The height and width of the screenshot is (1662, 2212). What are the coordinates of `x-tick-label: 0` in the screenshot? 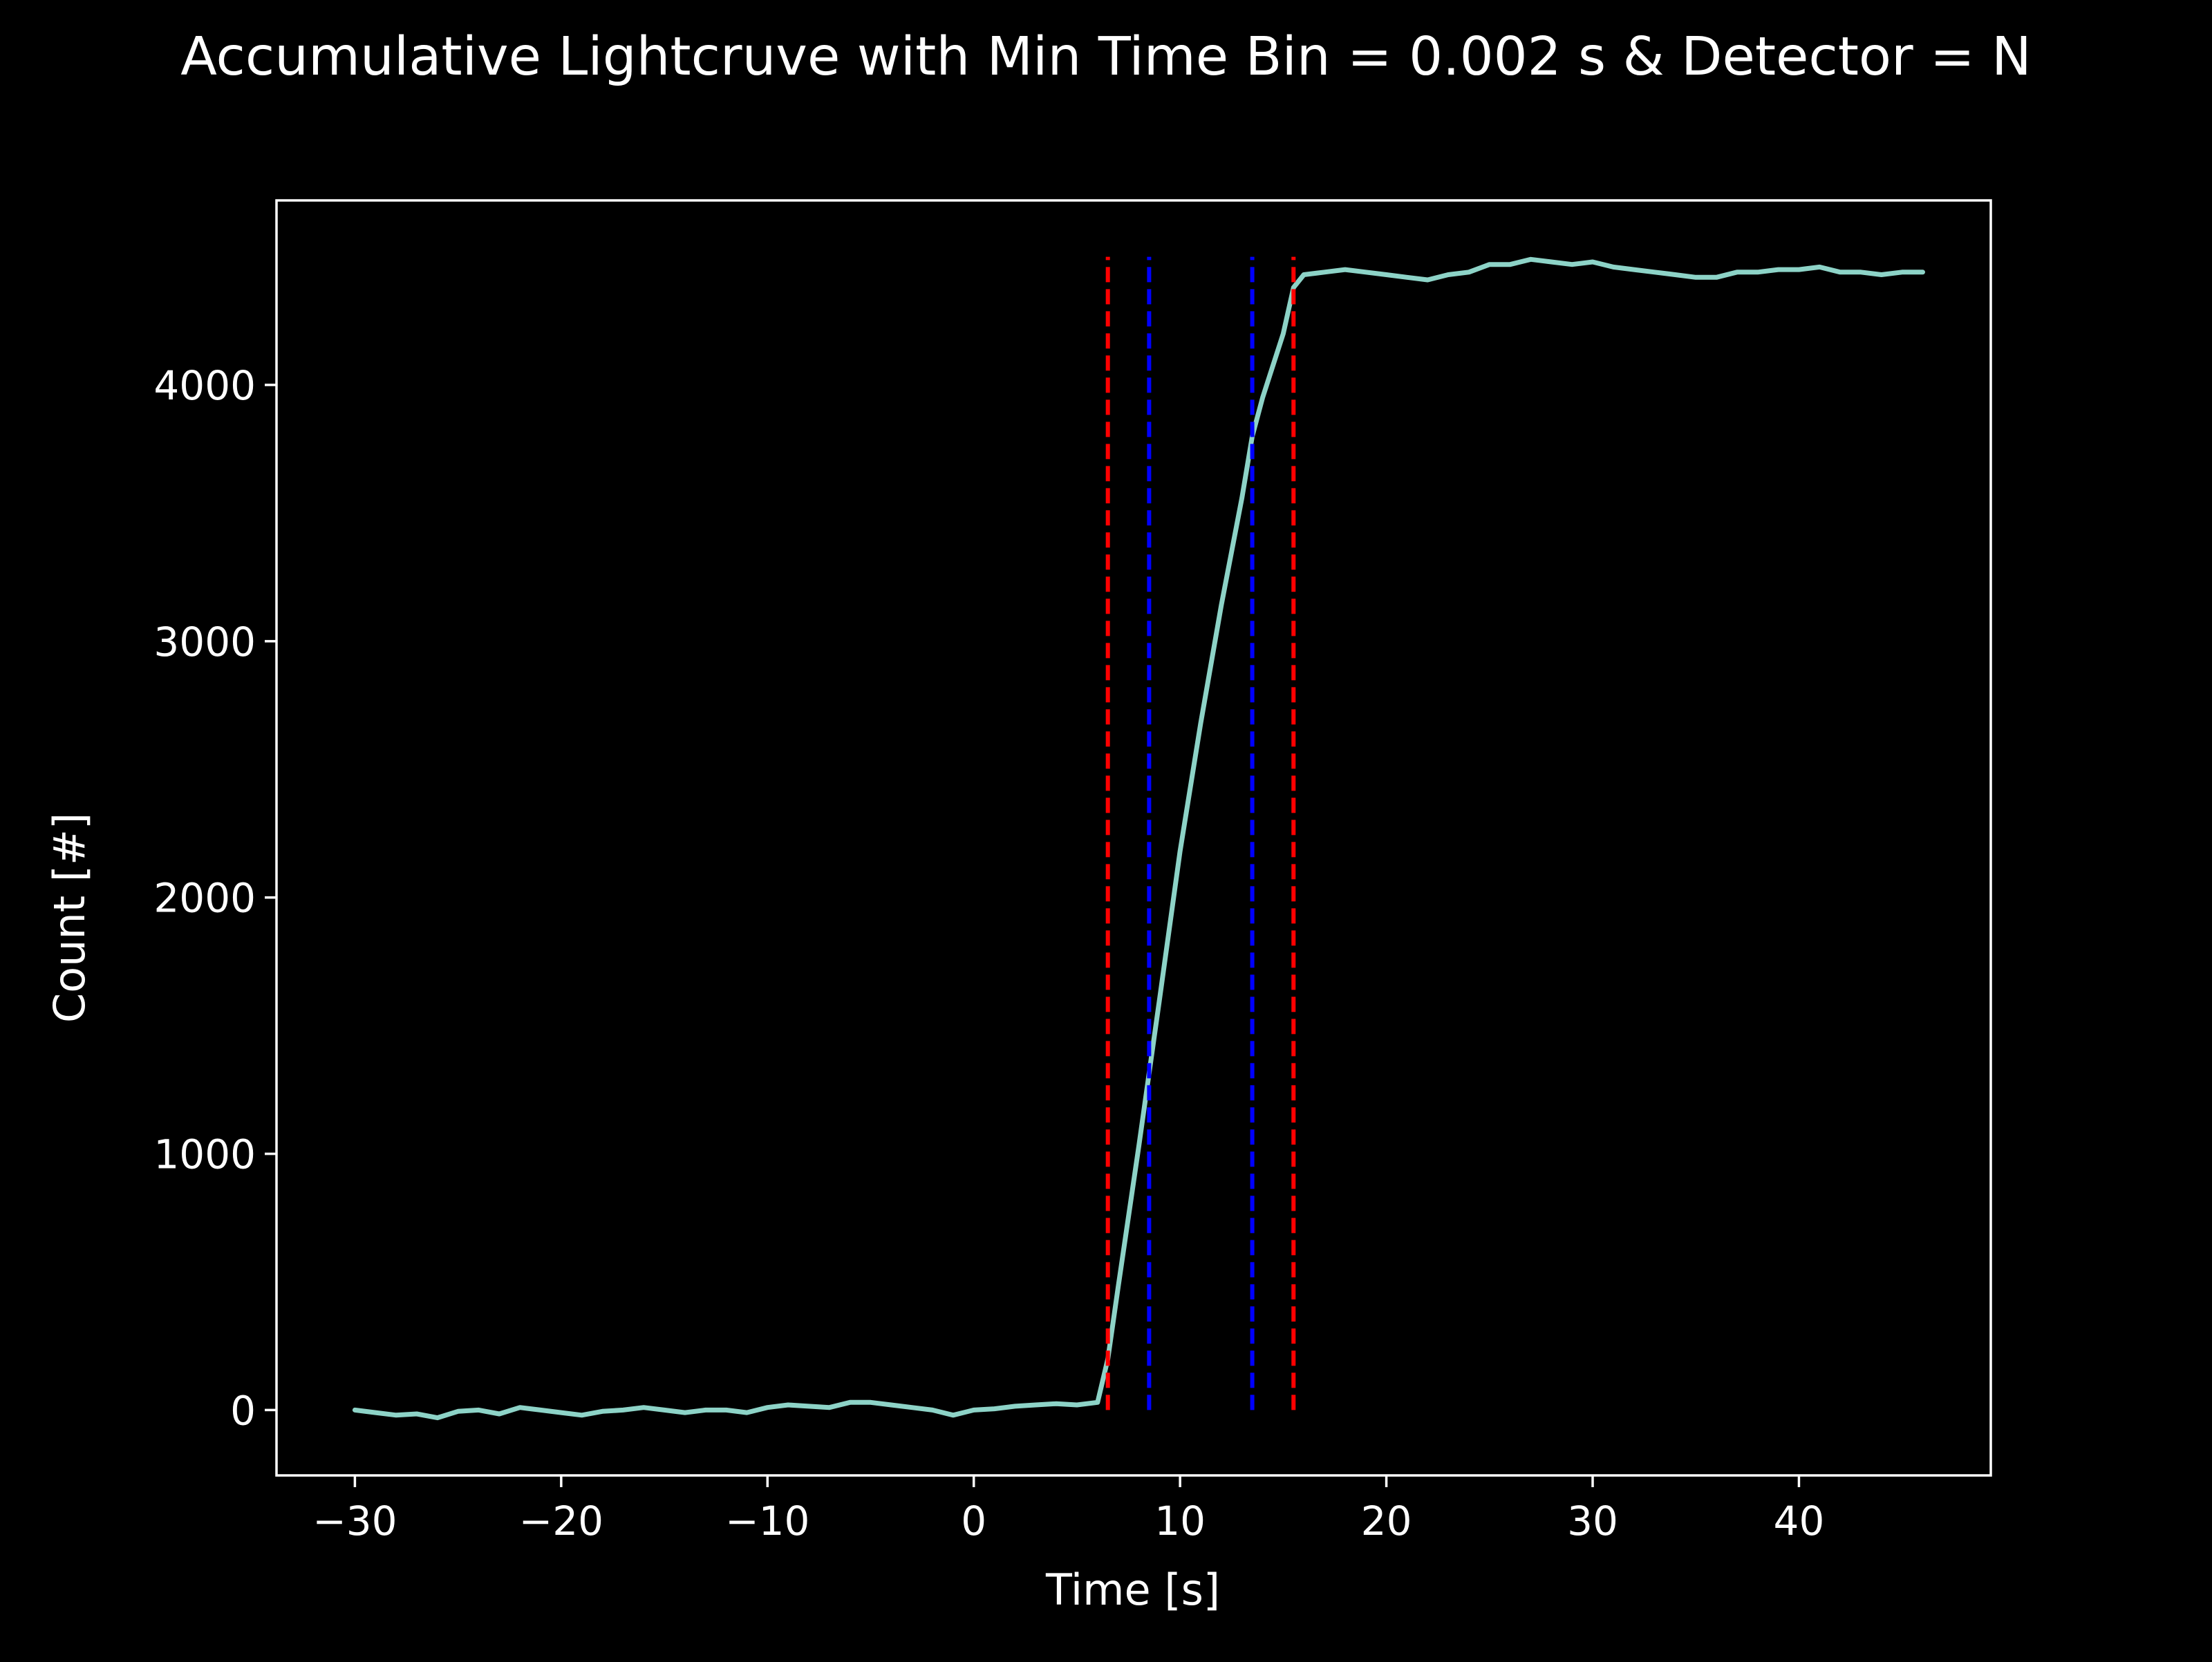 It's located at (974, 1521).